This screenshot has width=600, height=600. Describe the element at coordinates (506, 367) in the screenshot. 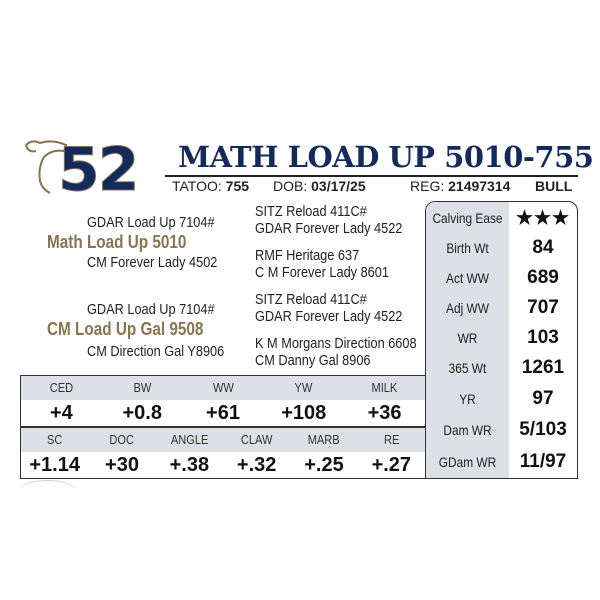

I see `stat-365-wt: 365 Wt 1261` at that location.